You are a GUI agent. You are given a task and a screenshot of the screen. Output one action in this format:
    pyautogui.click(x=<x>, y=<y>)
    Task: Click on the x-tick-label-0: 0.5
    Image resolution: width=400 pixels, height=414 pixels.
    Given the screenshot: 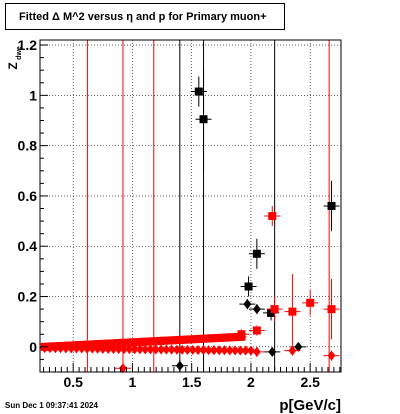 What is the action you would take?
    pyautogui.click(x=73, y=382)
    